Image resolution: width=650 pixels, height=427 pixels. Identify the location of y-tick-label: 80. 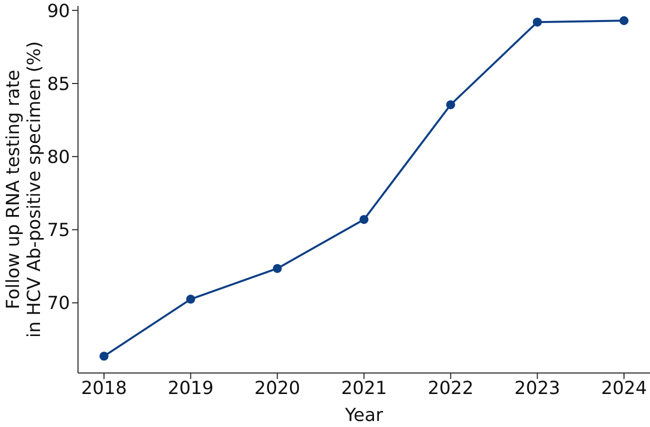
(58, 157).